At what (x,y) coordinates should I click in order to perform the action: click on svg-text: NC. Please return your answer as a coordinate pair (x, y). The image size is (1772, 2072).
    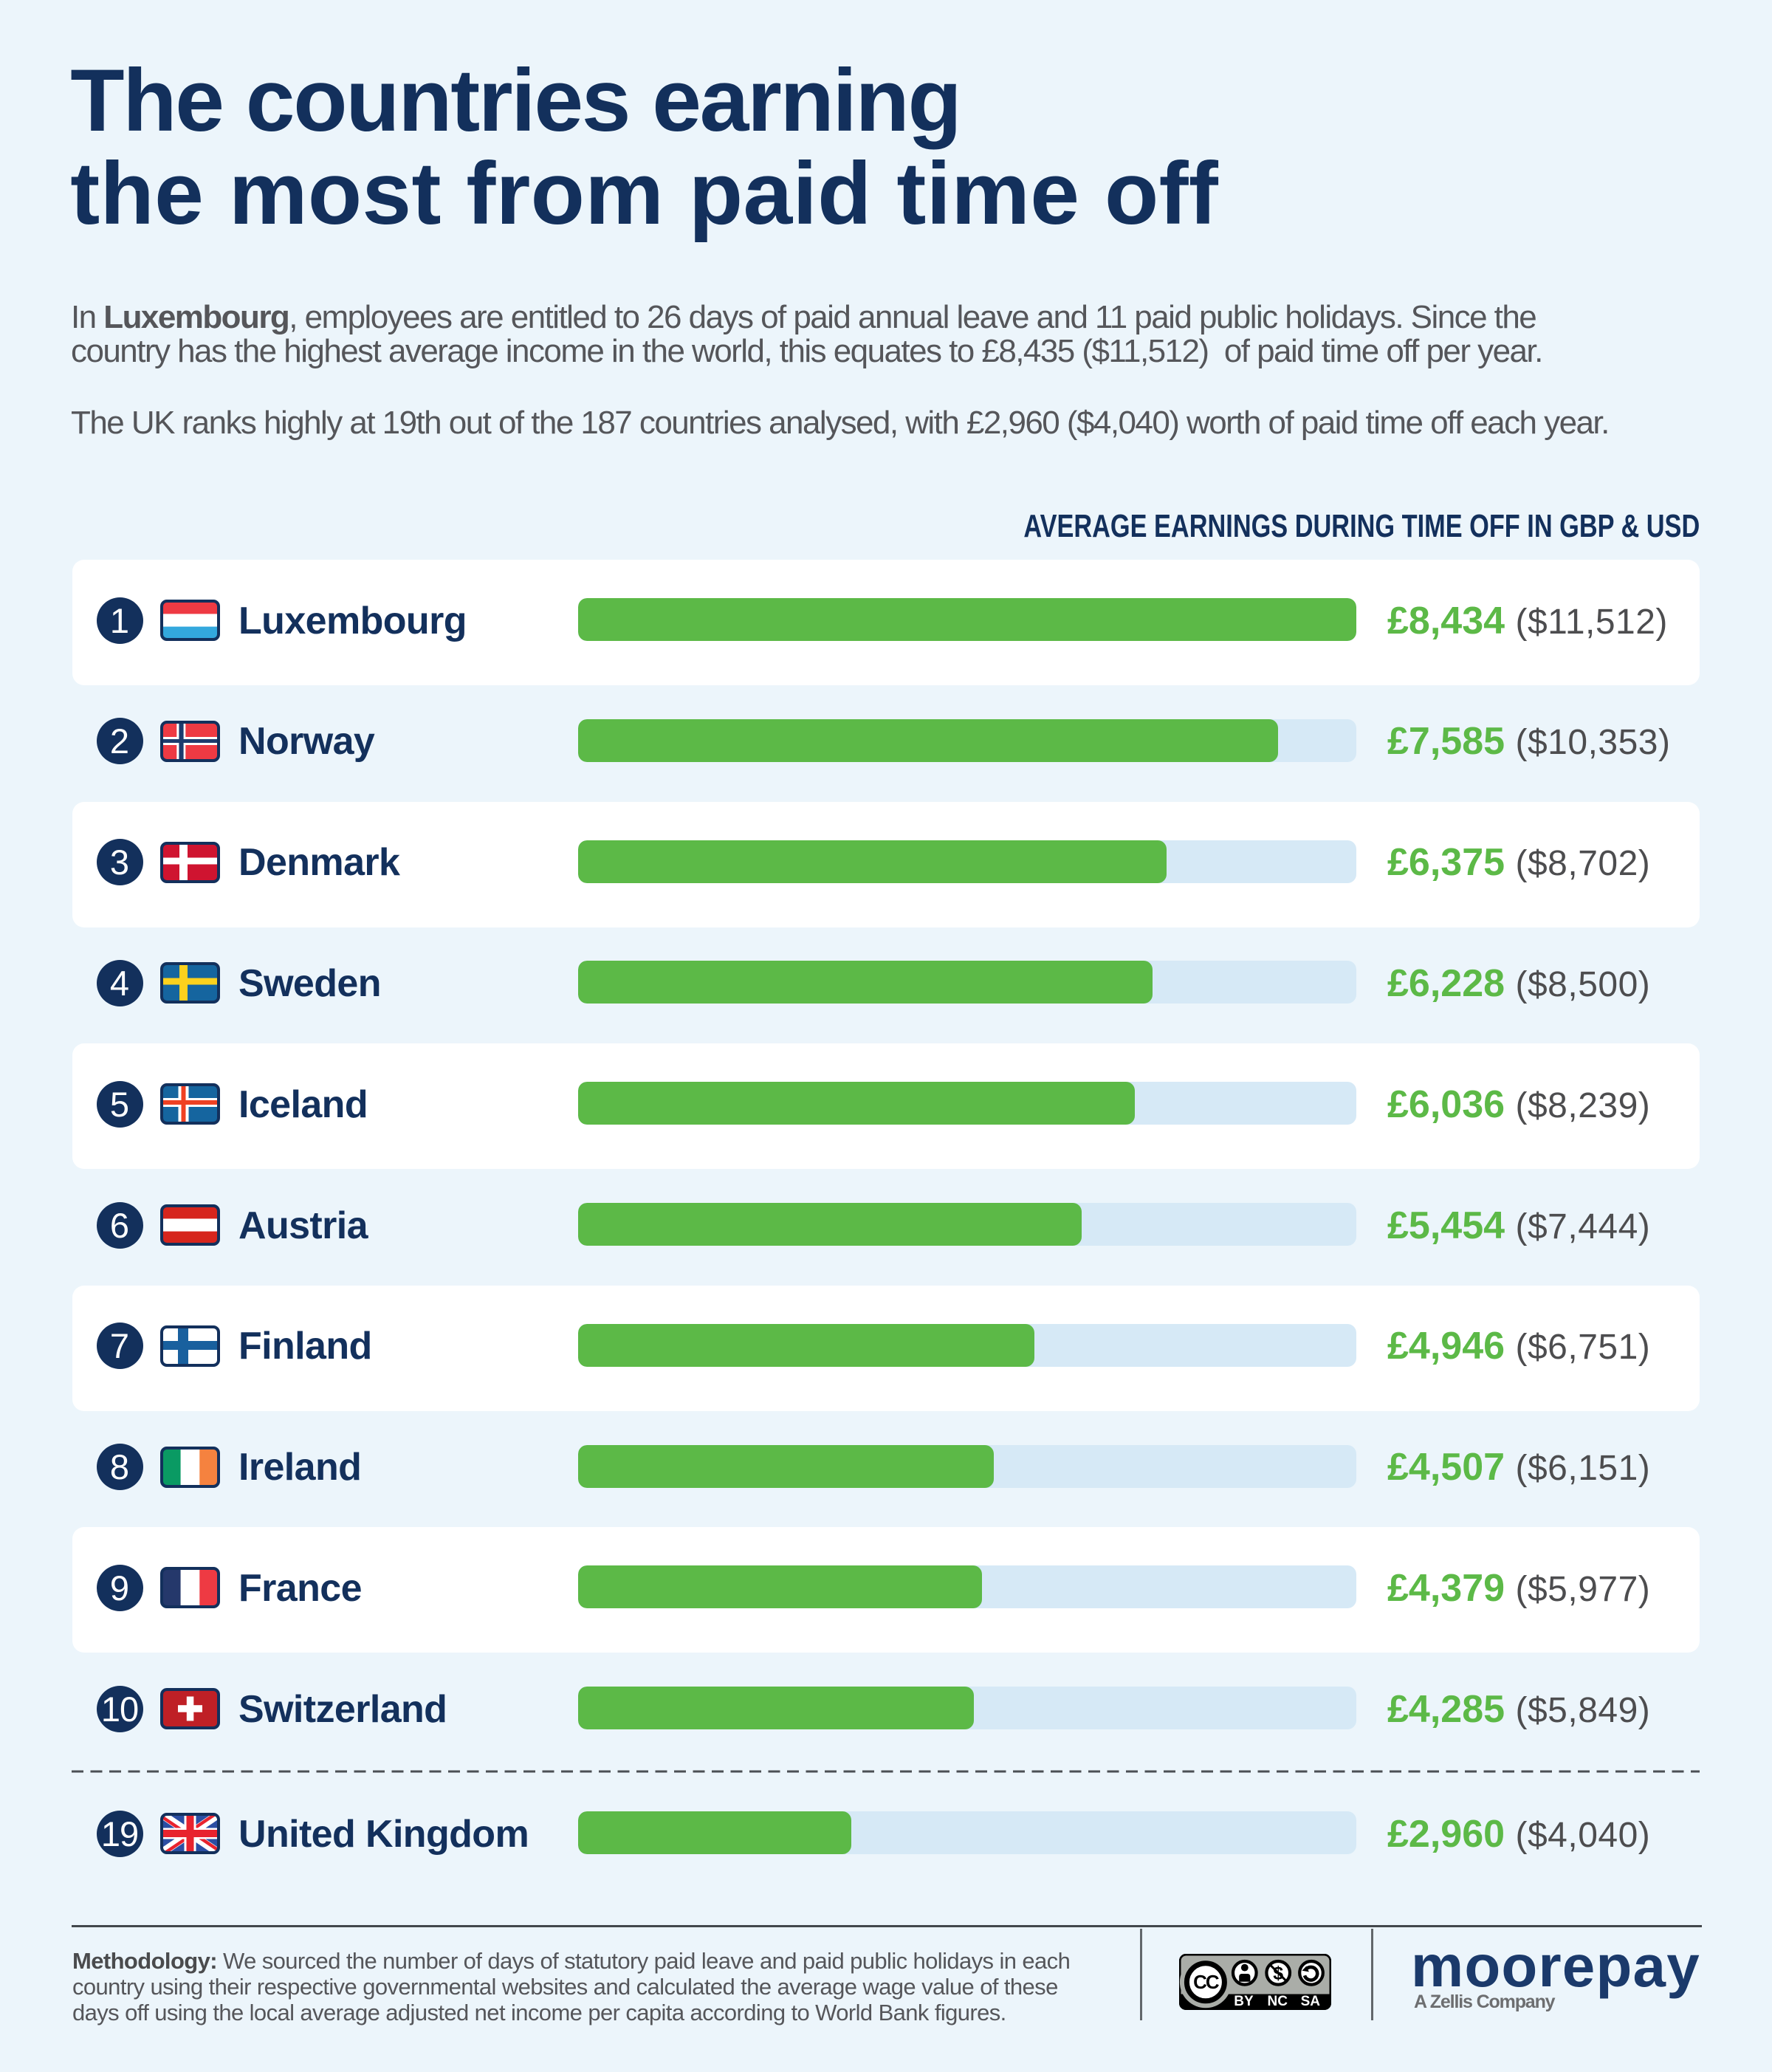
    Looking at the image, I should click on (1277, 2002).